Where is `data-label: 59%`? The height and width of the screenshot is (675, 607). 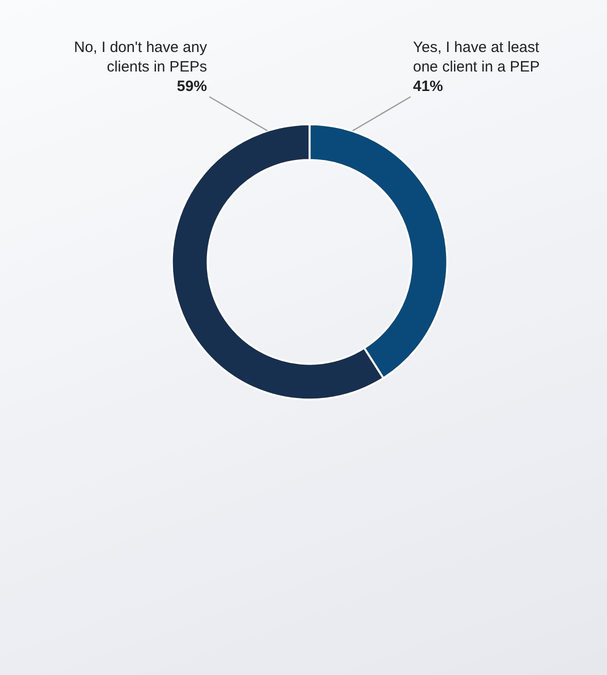
data-label: 59% is located at coordinates (191, 86).